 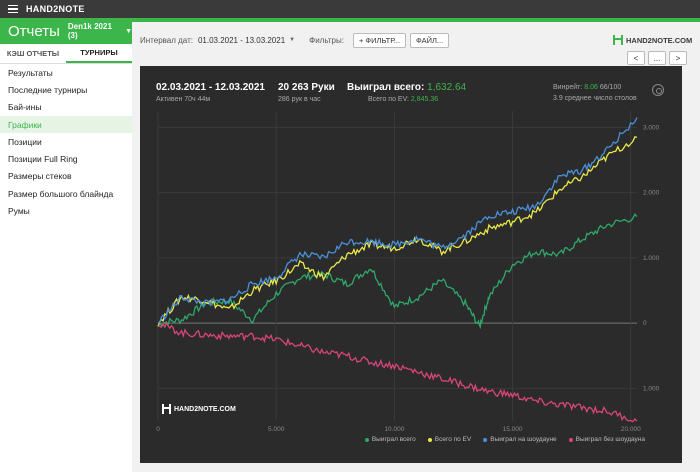 I want to click on gear-icon, so click(x=658, y=90).